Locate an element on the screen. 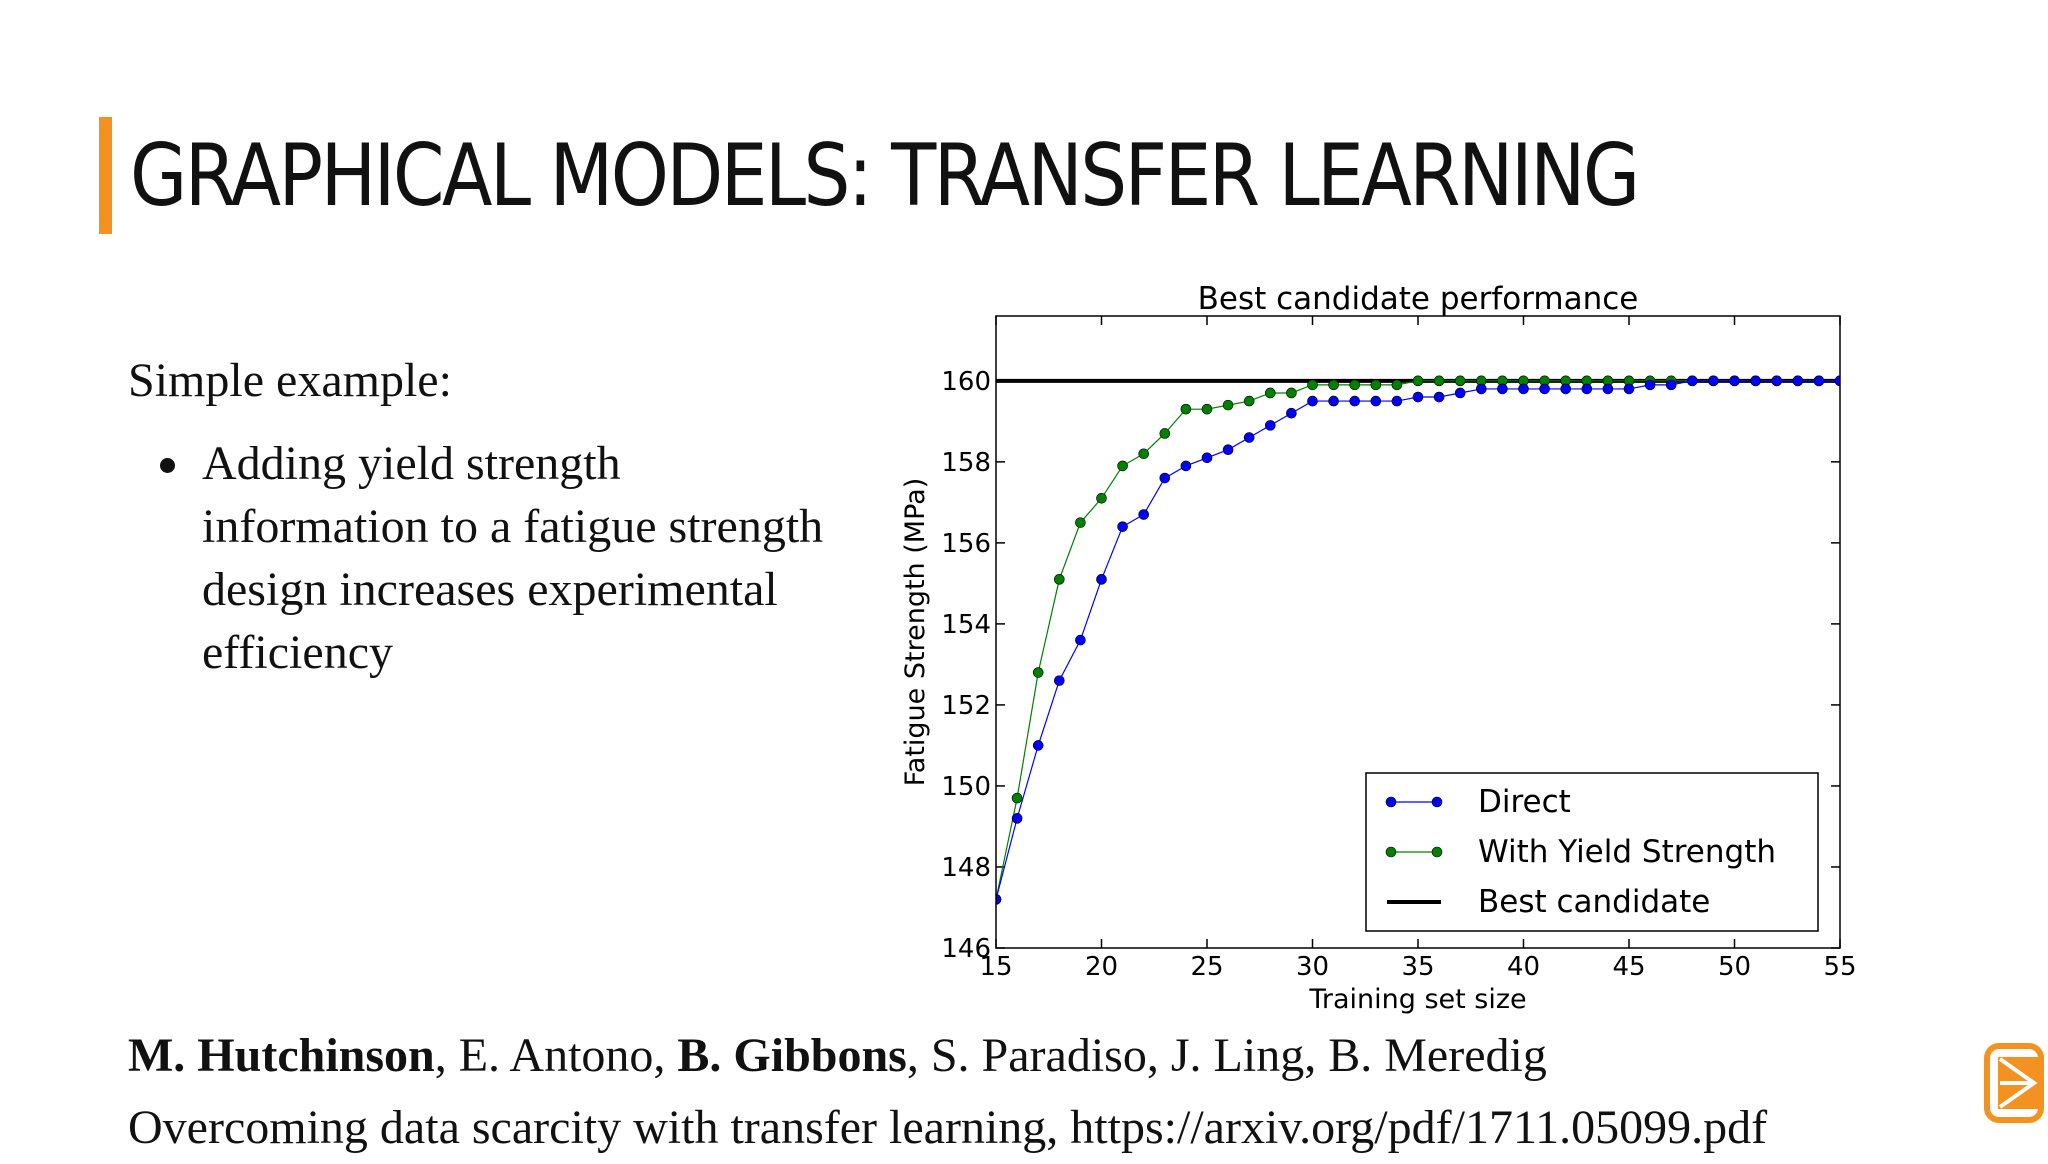  x-axis-label: Training set size is located at coordinates (1417, 999).